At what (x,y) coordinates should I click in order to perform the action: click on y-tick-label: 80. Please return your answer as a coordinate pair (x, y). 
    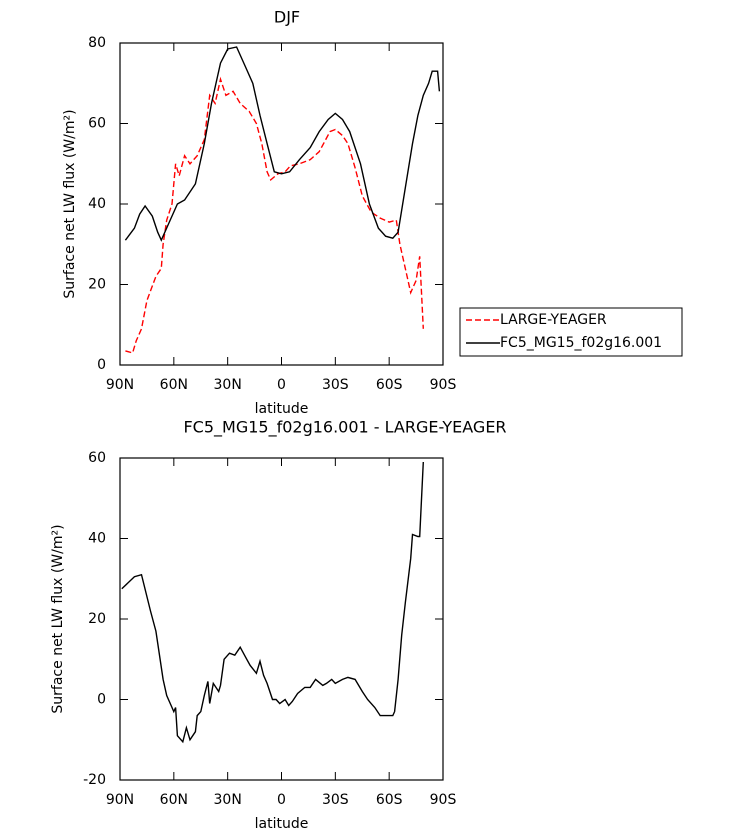
    Looking at the image, I should click on (97, 43).